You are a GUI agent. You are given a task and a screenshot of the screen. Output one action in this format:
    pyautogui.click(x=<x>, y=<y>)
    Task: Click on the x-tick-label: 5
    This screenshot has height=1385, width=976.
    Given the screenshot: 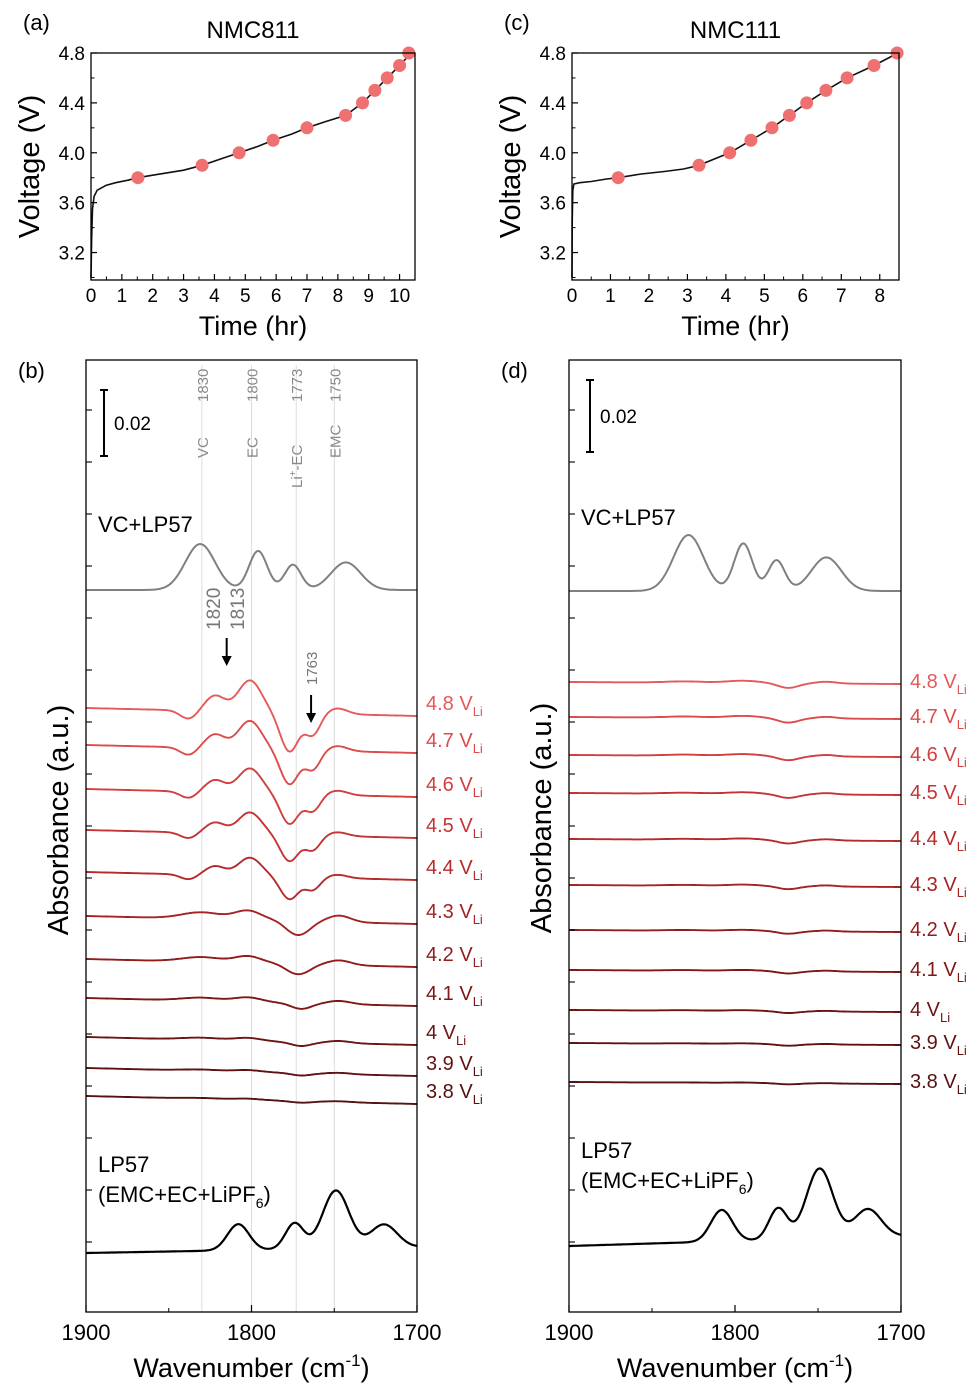 What is the action you would take?
    pyautogui.click(x=764, y=296)
    